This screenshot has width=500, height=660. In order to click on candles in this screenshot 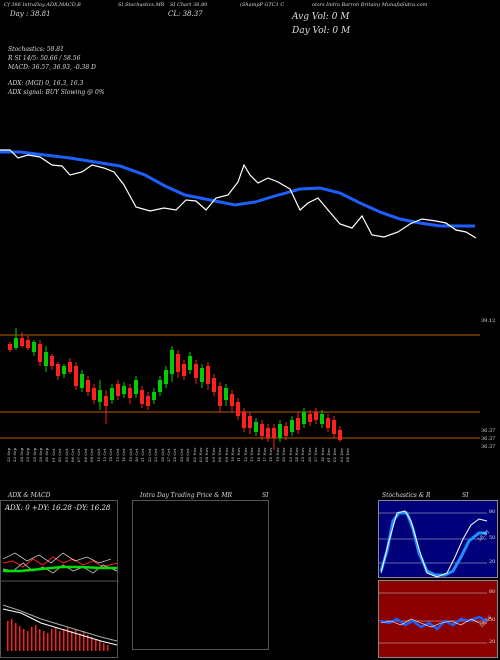, I will do `click(175, 389)`.